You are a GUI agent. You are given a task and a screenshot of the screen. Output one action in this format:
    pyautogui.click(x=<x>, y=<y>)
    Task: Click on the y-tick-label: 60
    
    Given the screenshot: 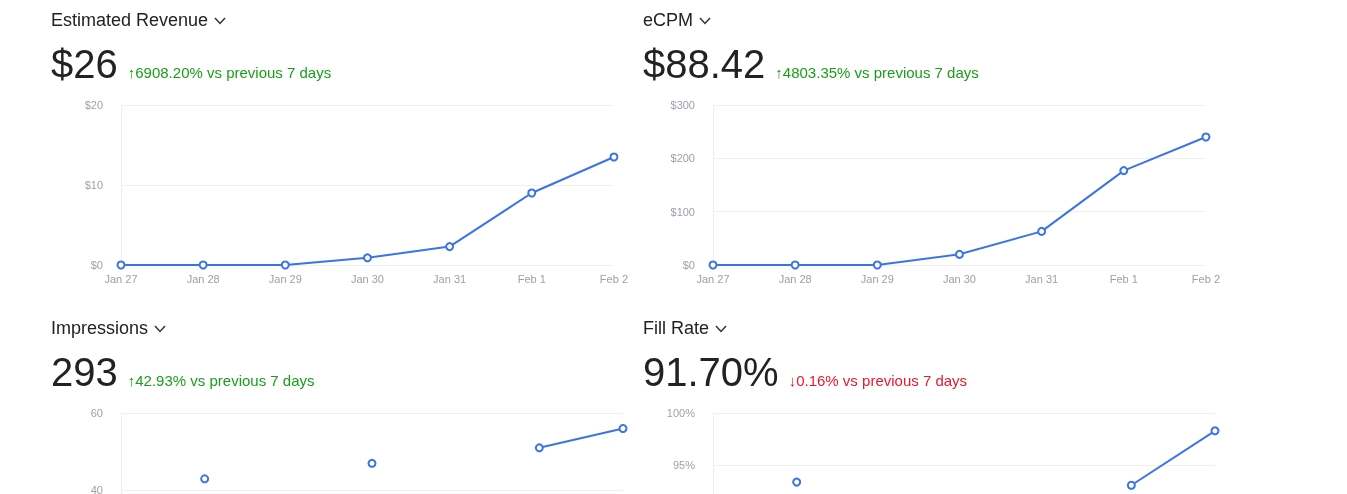 What is the action you would take?
    pyautogui.click(x=96, y=413)
    